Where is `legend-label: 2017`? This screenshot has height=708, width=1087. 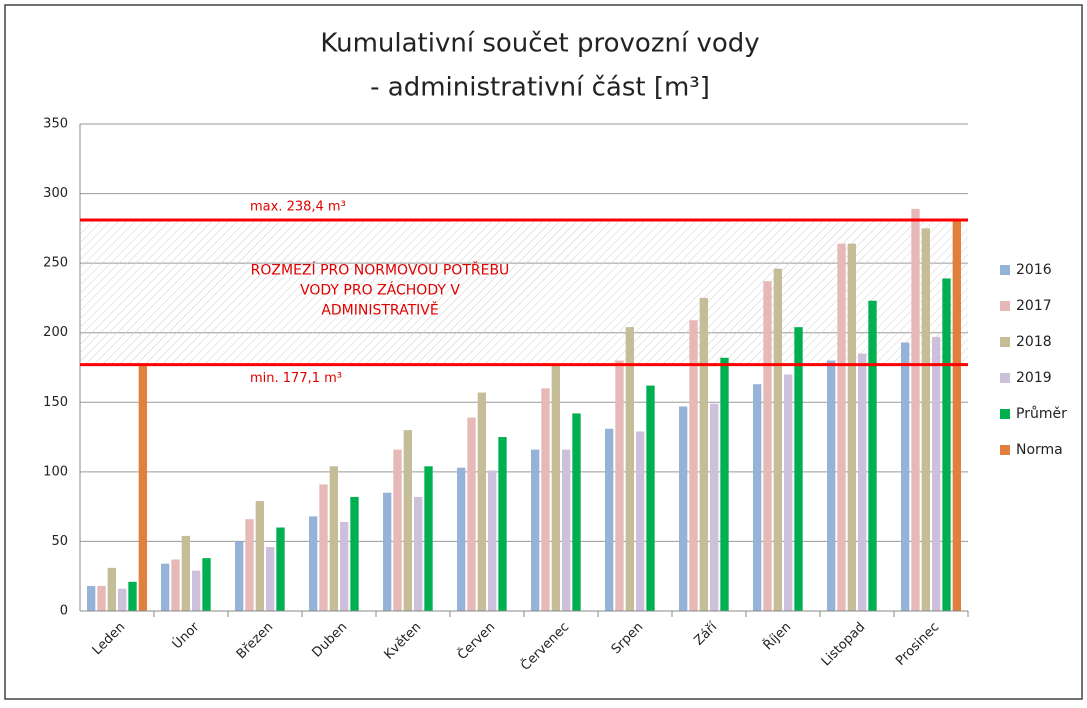
legend-label: 2017 is located at coordinates (1034, 306).